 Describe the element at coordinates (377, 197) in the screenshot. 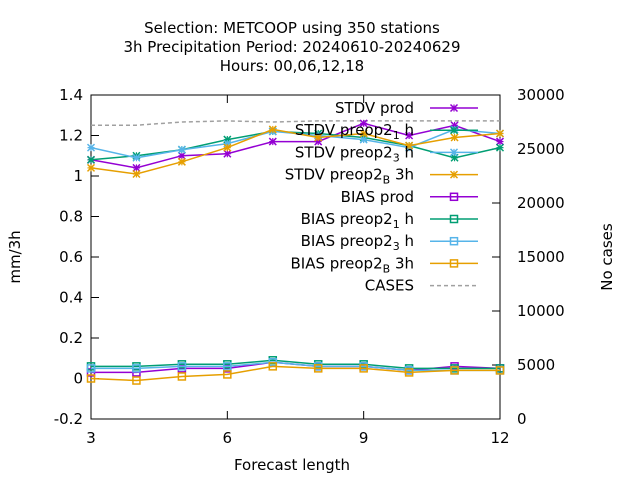

I see `legend-label: BIAS prod` at that location.